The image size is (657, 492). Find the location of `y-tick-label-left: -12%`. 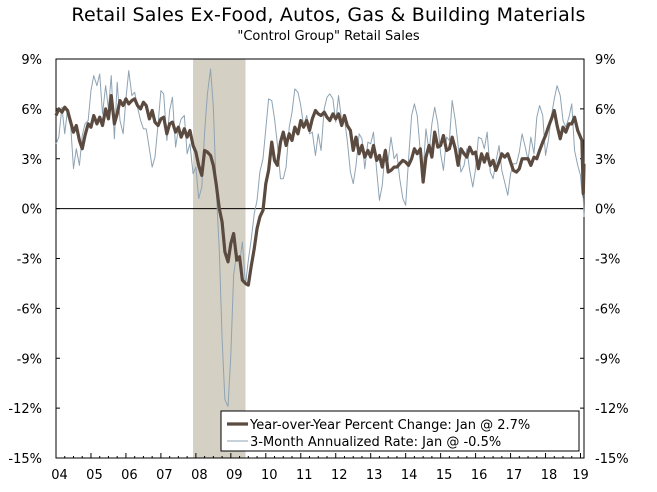

y-tick-label-left: -12% is located at coordinates (25, 409).